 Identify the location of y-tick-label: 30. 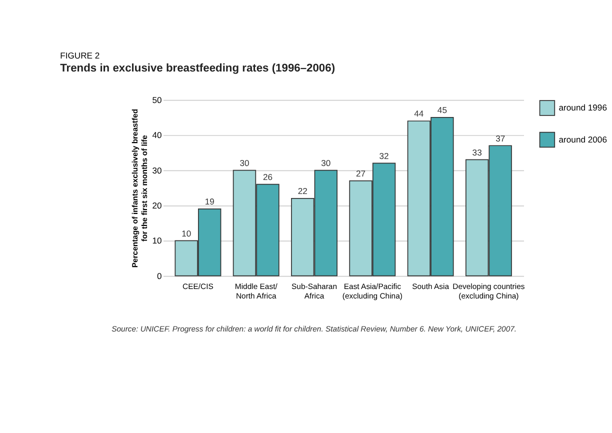
(157, 170).